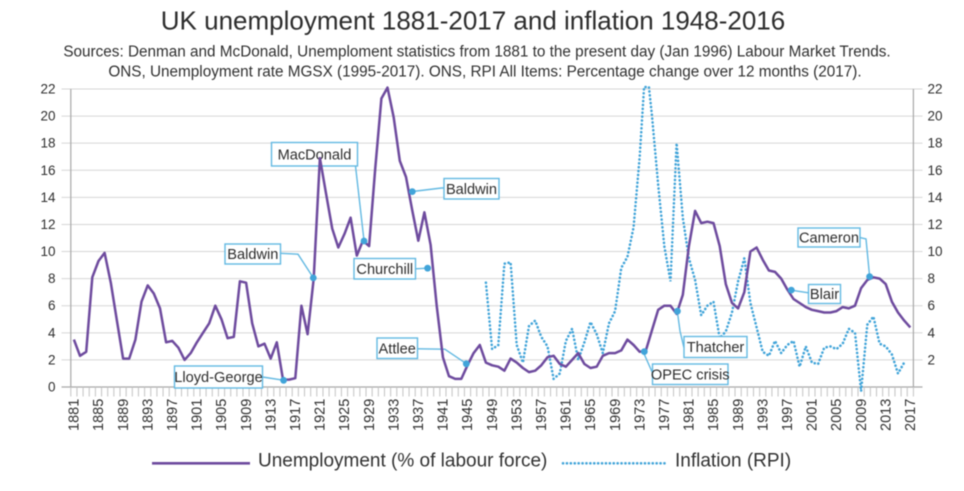 This screenshot has width=964, height=491. Describe the element at coordinates (419, 415) in the screenshot. I see `svg-text: 1937` at that location.